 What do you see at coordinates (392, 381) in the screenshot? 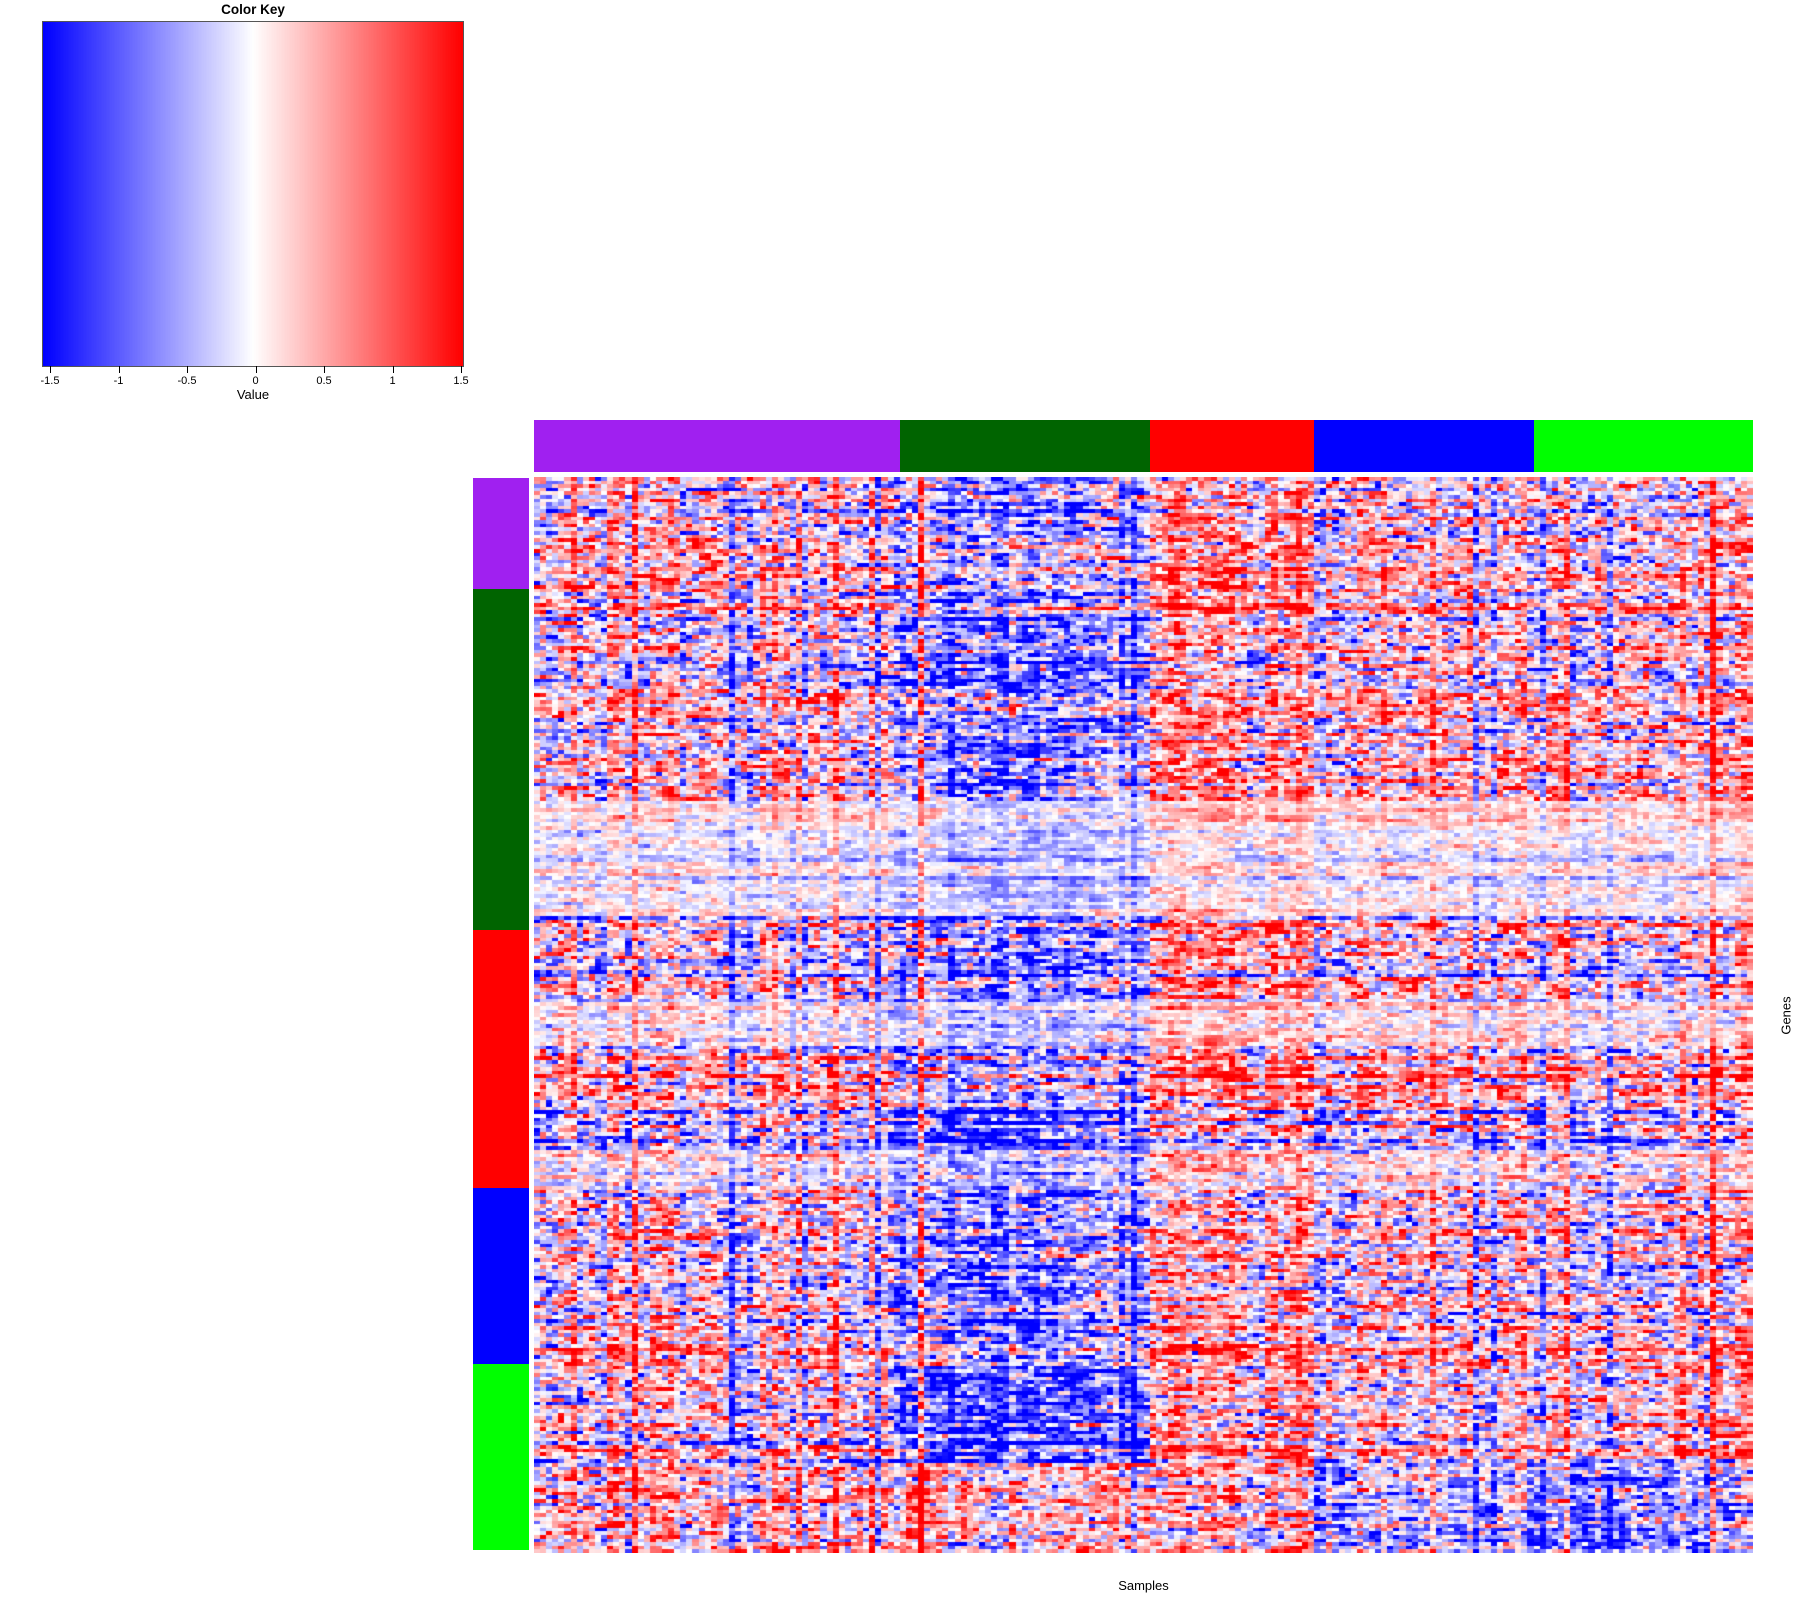
I see `color-key-tick-label: 1` at bounding box center [392, 381].